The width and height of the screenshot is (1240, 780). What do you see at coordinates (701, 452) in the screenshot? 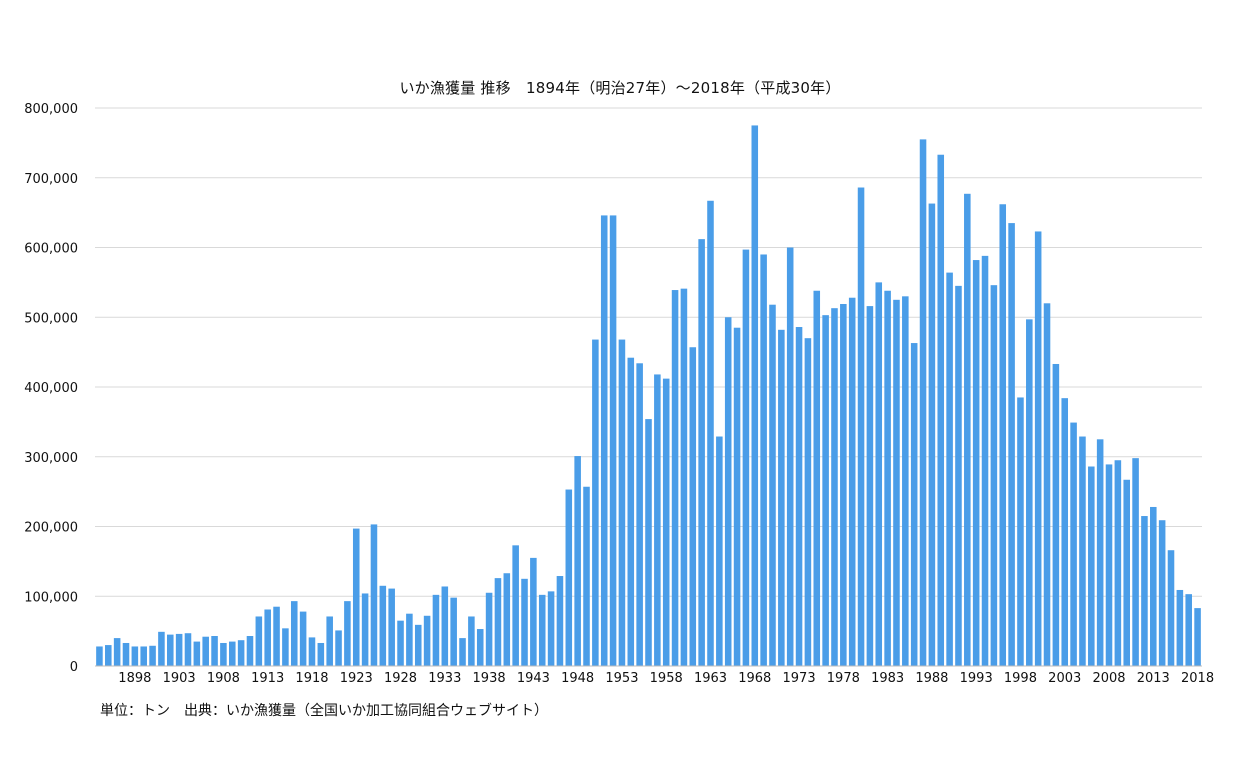
I see `bar-1962` at bounding box center [701, 452].